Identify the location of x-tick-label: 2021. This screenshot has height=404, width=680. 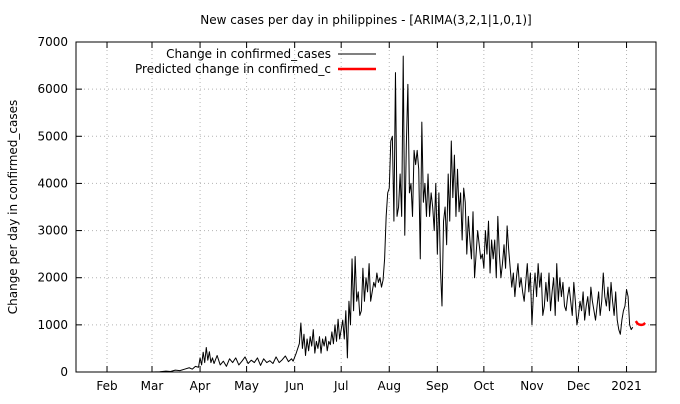
(626, 386).